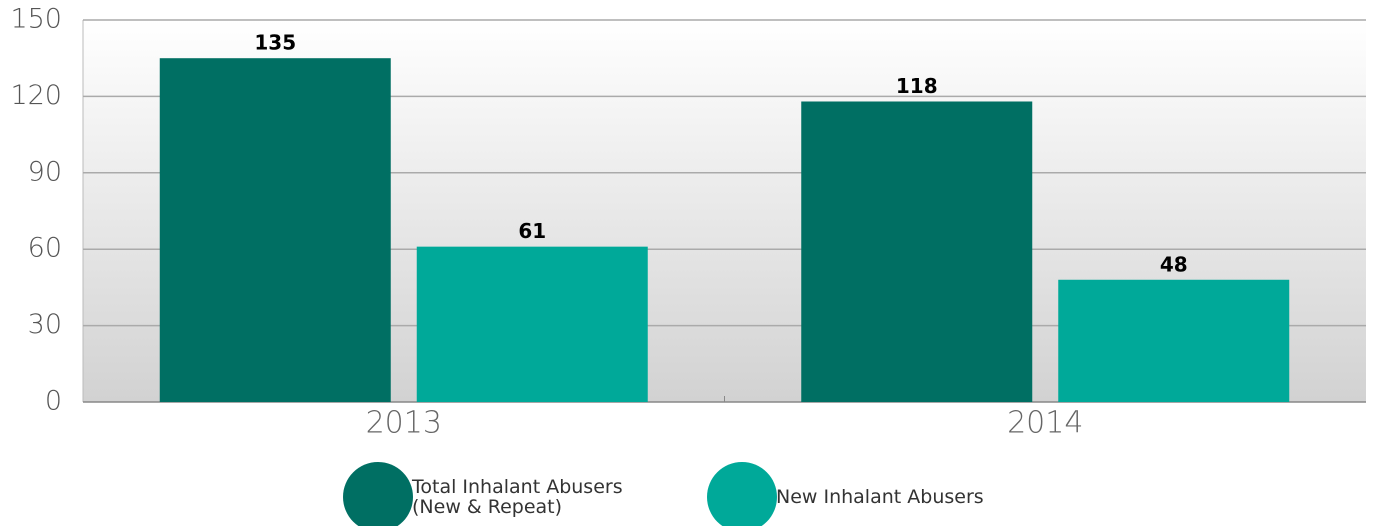  Describe the element at coordinates (404, 423) in the screenshot. I see `x-tick-label: 2013` at that location.